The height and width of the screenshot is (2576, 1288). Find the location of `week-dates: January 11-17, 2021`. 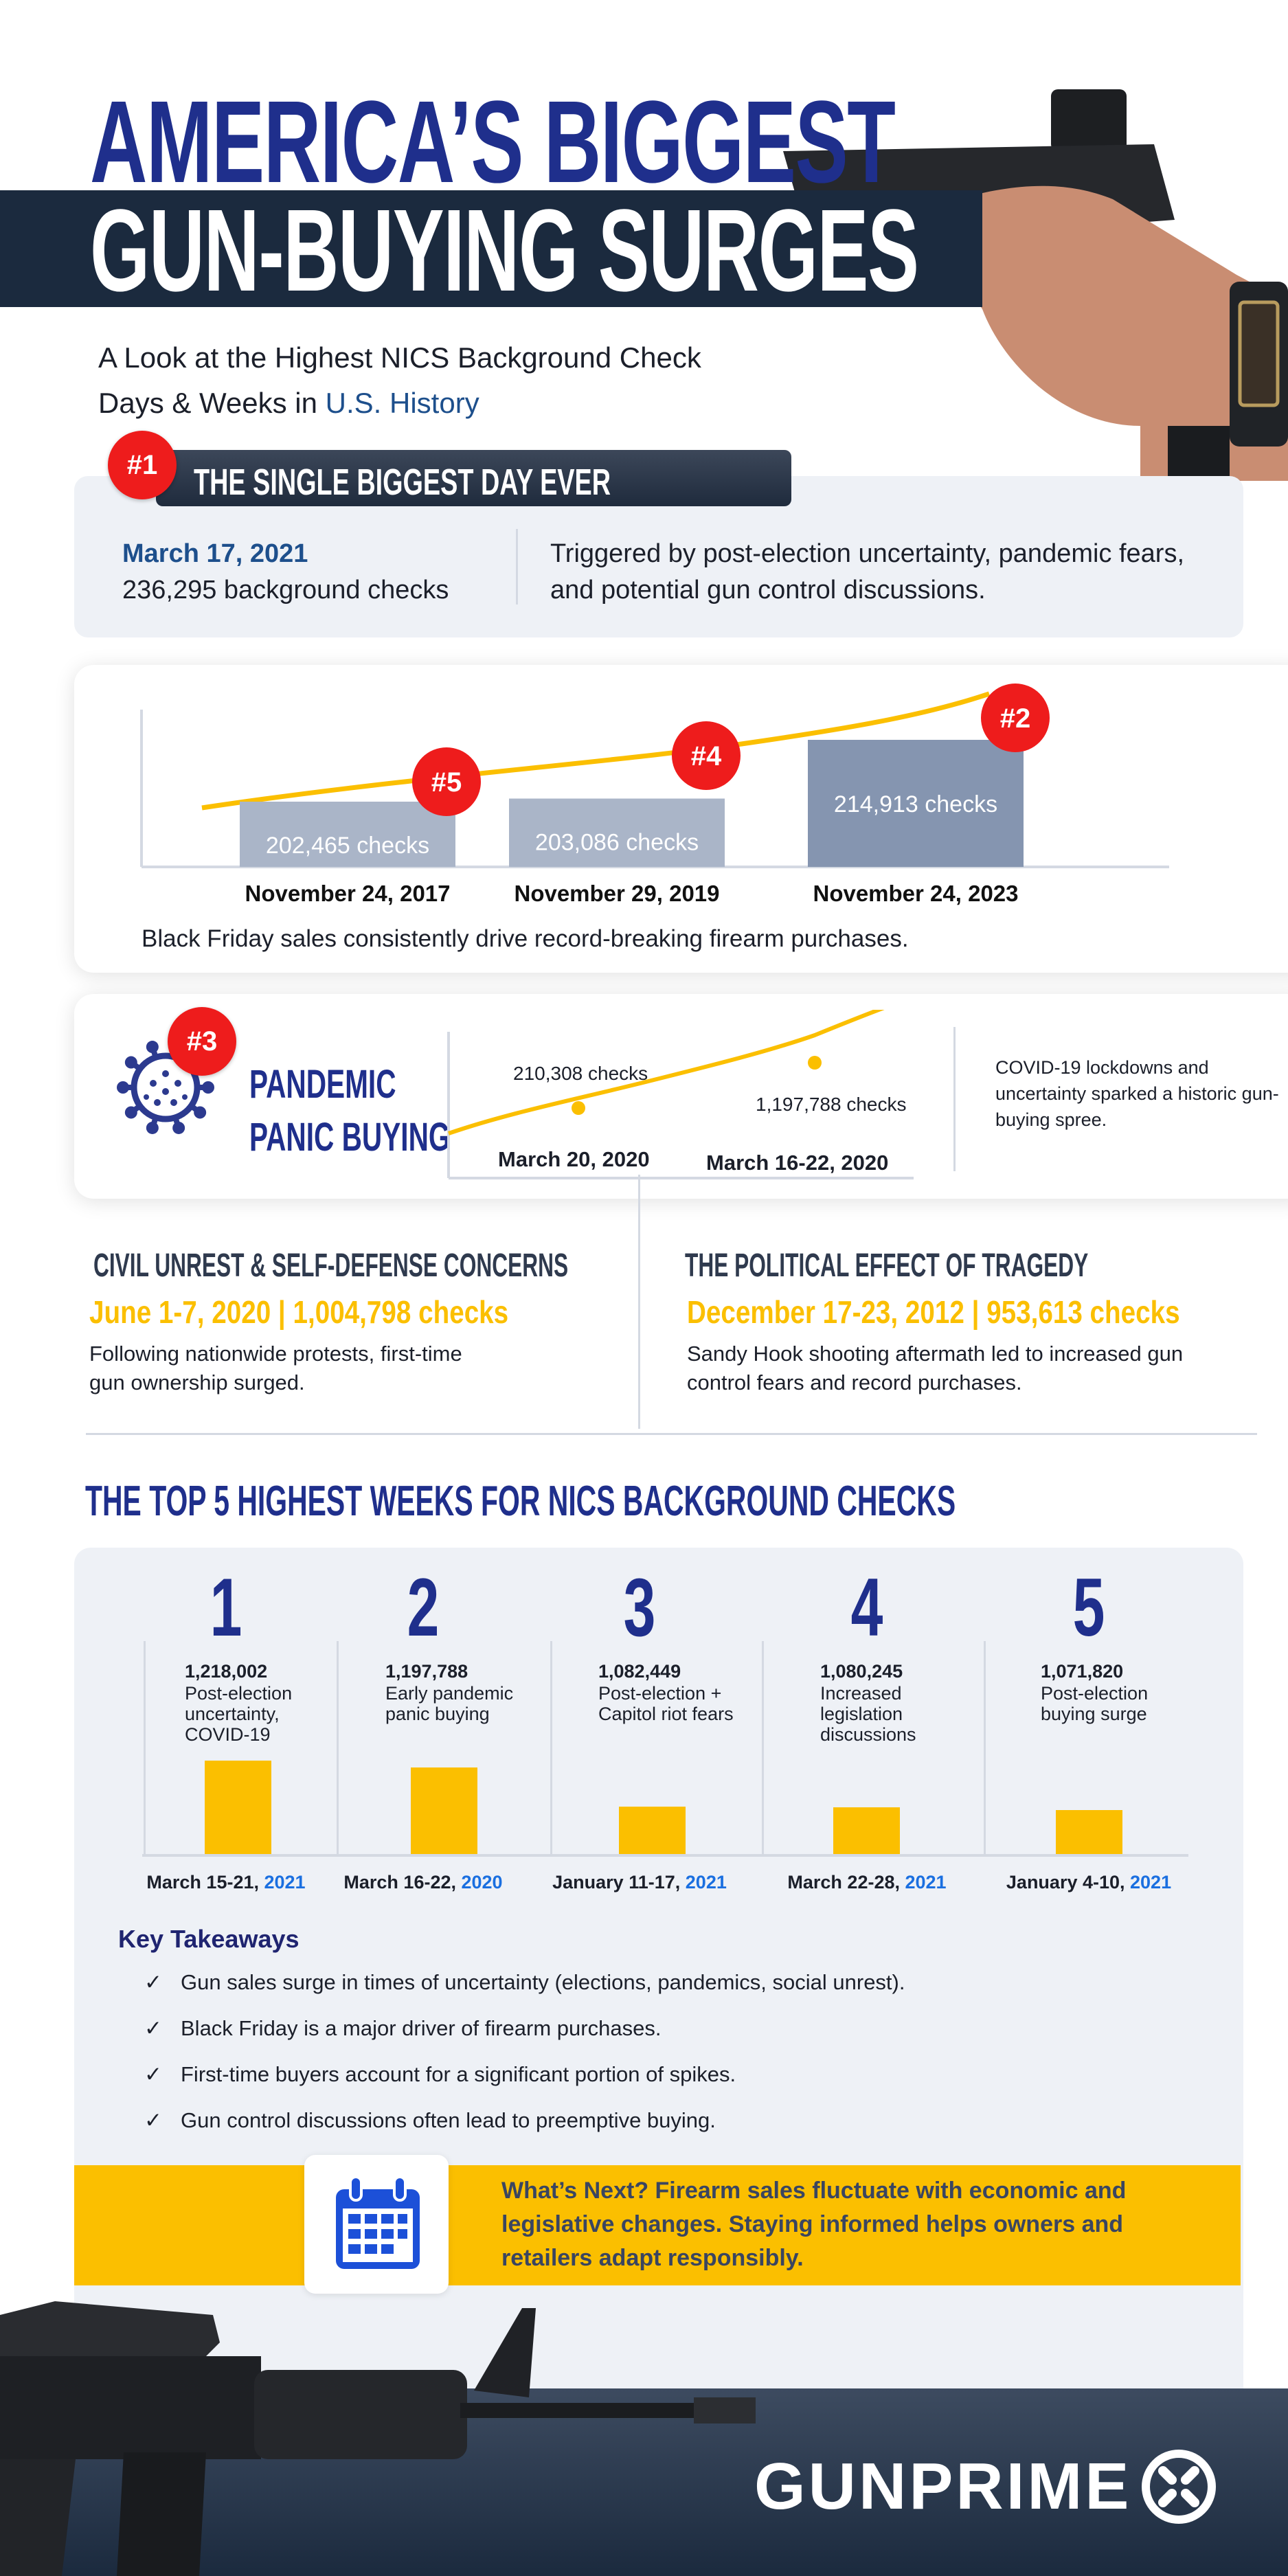

week-dates: January 11-17, 2021 is located at coordinates (639, 1882).